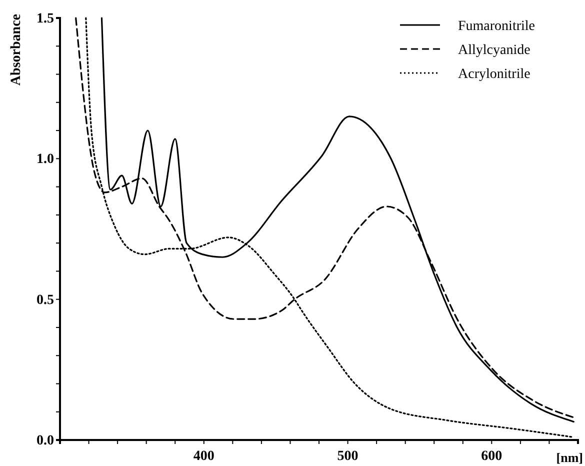 The width and height of the screenshot is (585, 466). What do you see at coordinates (16, 50) in the screenshot?
I see `y-axis-title: Absorbance` at bounding box center [16, 50].